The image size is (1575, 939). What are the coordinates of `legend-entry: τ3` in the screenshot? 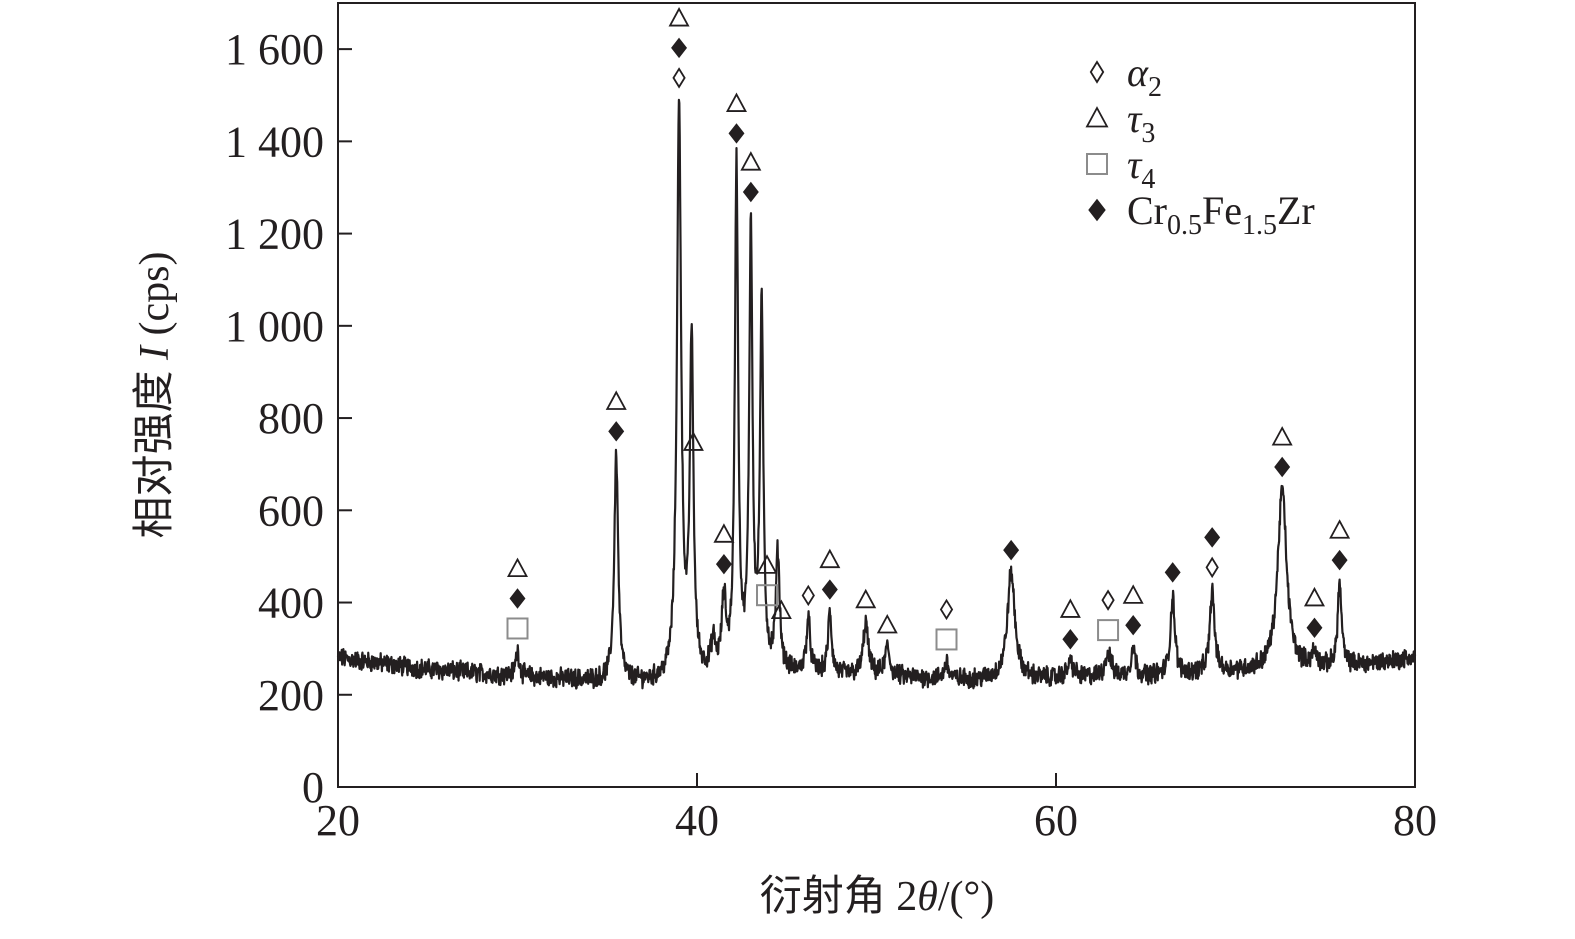 It's located at (1120, 122).